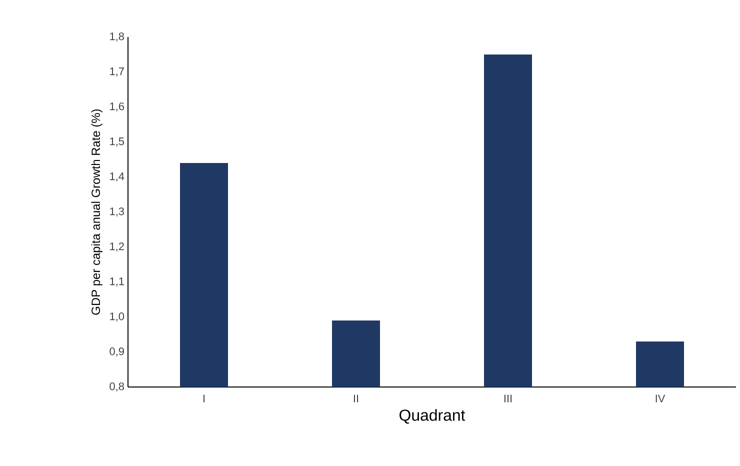 The width and height of the screenshot is (740, 466). Describe the element at coordinates (204, 398) in the screenshot. I see `x-tick-label: I` at that location.